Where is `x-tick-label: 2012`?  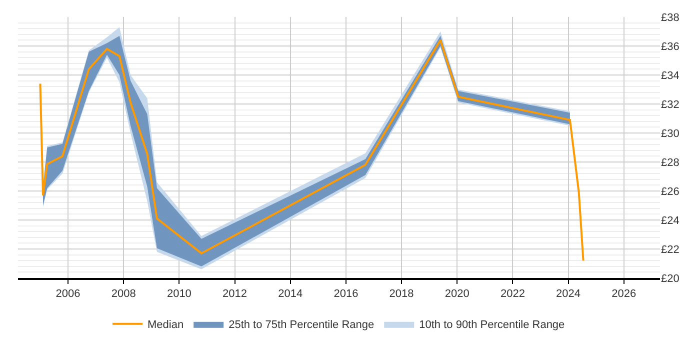 x-tick-label: 2012 is located at coordinates (235, 294).